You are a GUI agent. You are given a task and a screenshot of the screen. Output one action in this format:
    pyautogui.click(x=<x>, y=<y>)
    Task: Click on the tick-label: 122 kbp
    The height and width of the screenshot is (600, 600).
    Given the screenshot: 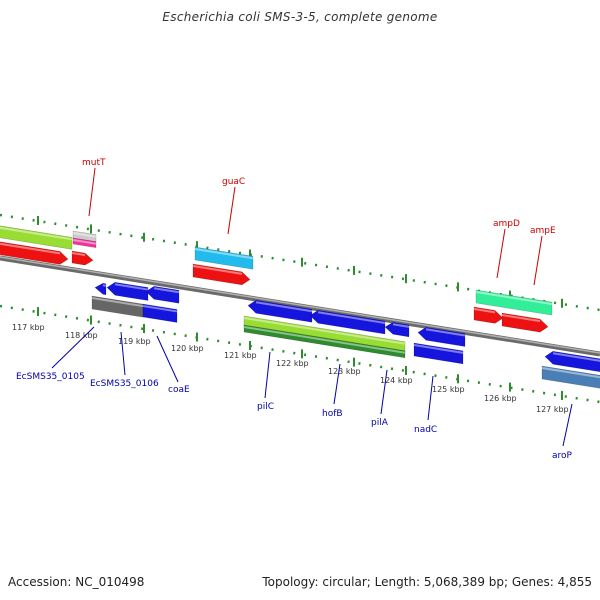 What is the action you would take?
    pyautogui.click(x=292, y=363)
    